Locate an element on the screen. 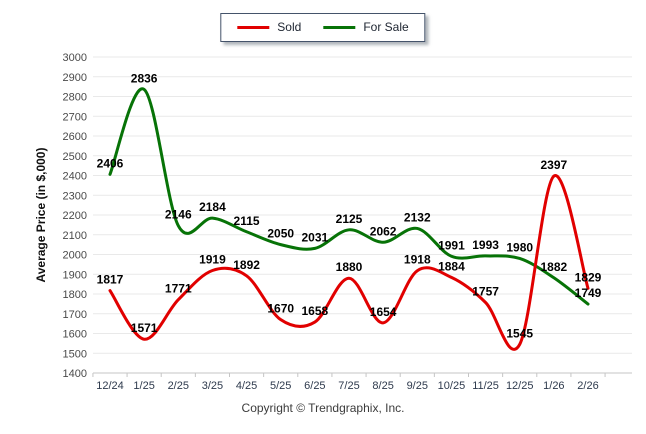  y-tick-label: 3000 is located at coordinates (75, 58).